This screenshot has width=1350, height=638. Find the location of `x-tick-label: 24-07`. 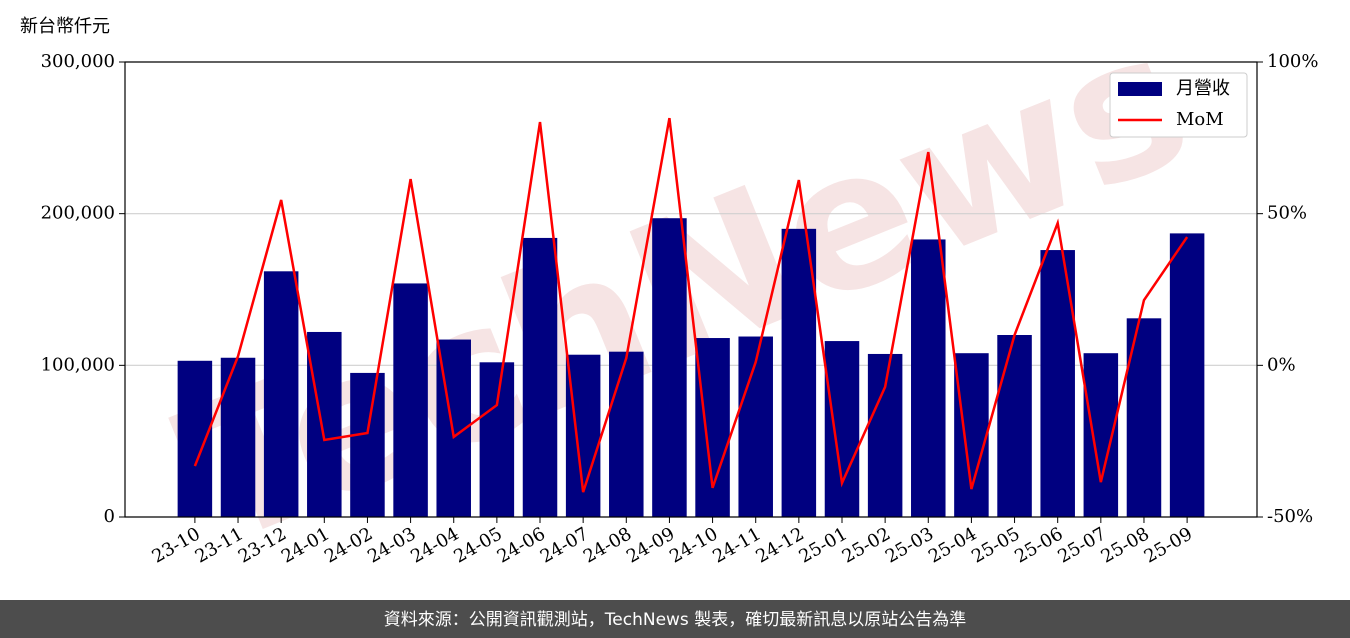

x-tick-label: 24-07 is located at coordinates (564, 545).